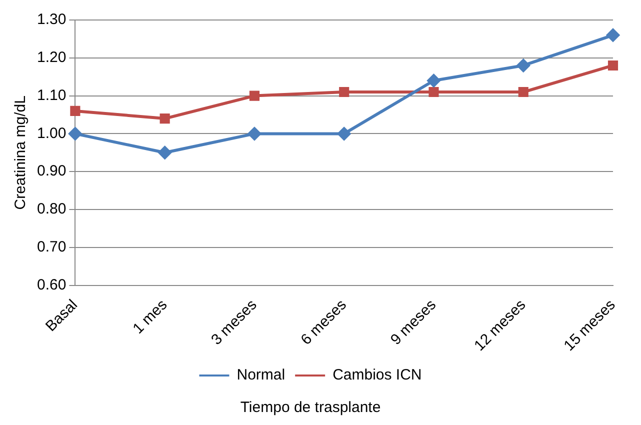 The image size is (641, 425). Describe the element at coordinates (21, 153) in the screenshot. I see `y-axis-title: Creatinina mg/dL` at that location.